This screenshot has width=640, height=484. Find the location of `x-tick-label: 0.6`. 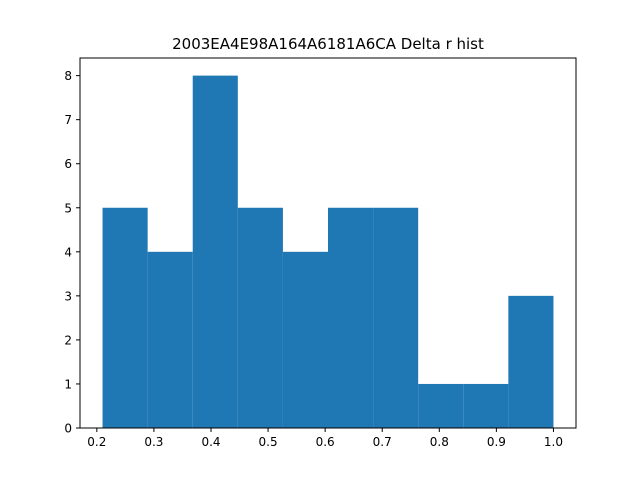

x-tick-label: 0.6 is located at coordinates (325, 442).